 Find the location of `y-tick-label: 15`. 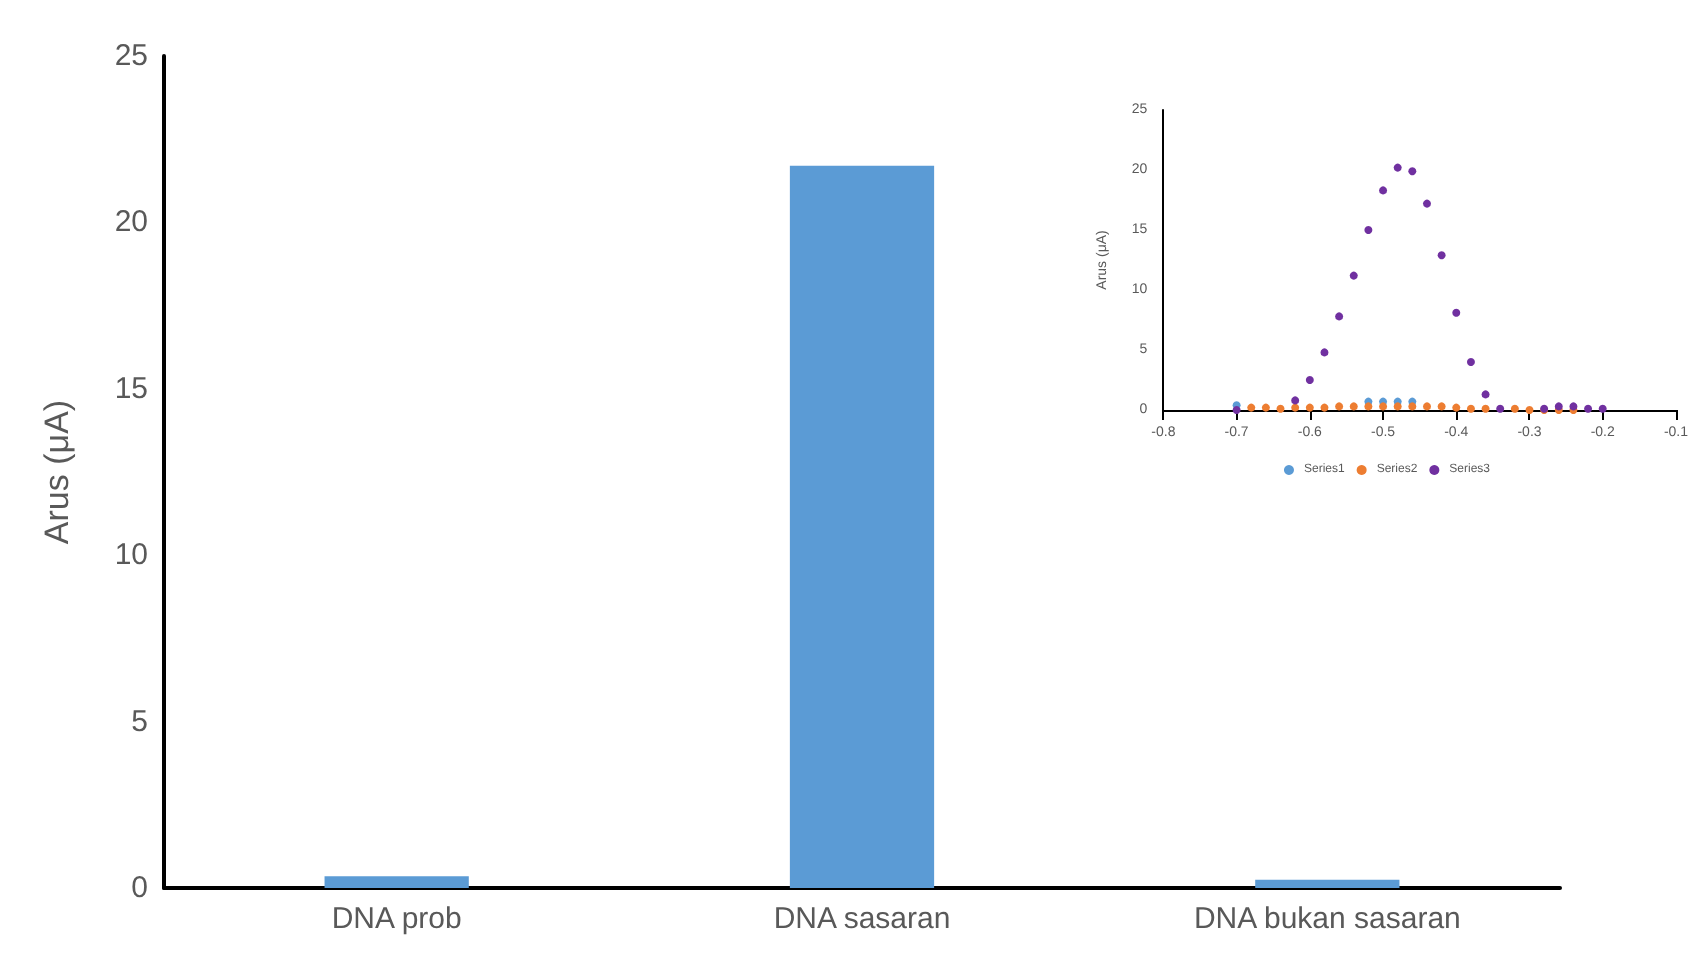

y-tick-label: 15 is located at coordinates (131, 388).